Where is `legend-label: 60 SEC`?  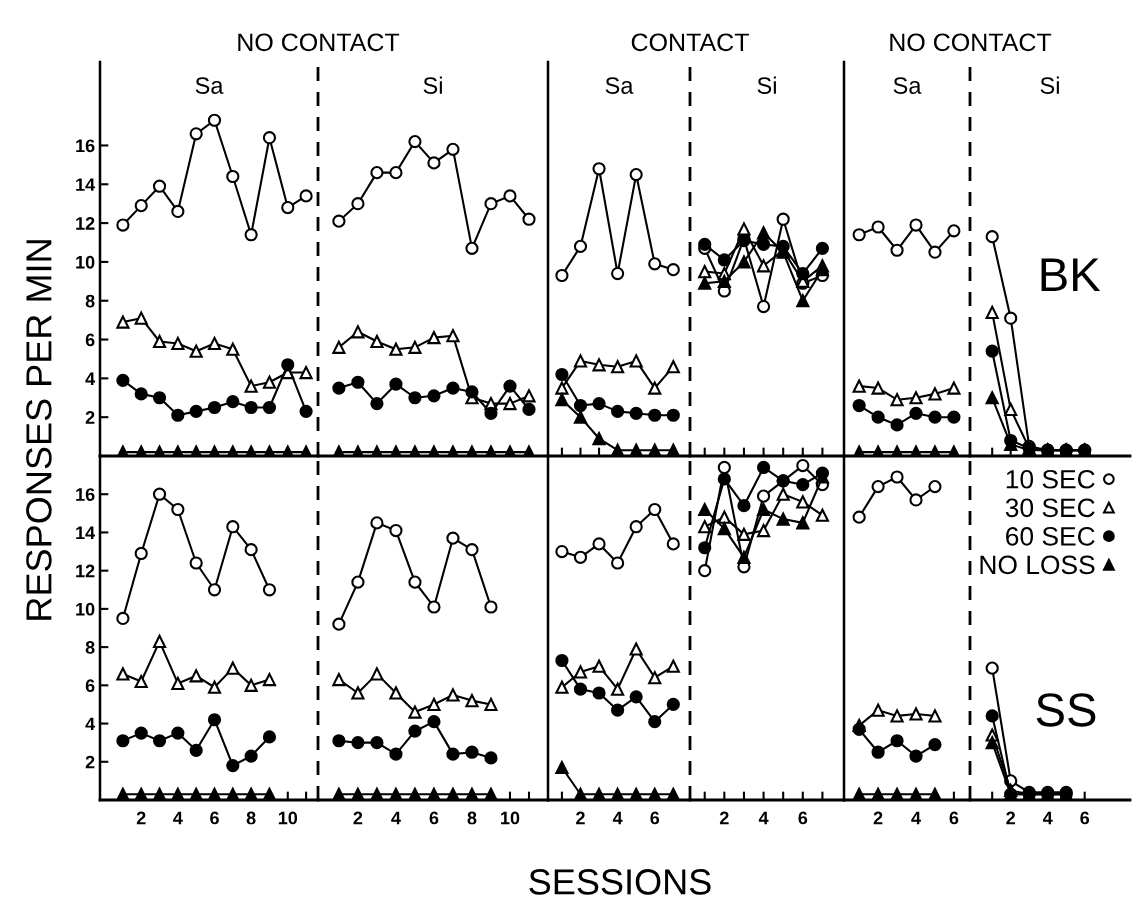
legend-label: 60 SEC is located at coordinates (1050, 536).